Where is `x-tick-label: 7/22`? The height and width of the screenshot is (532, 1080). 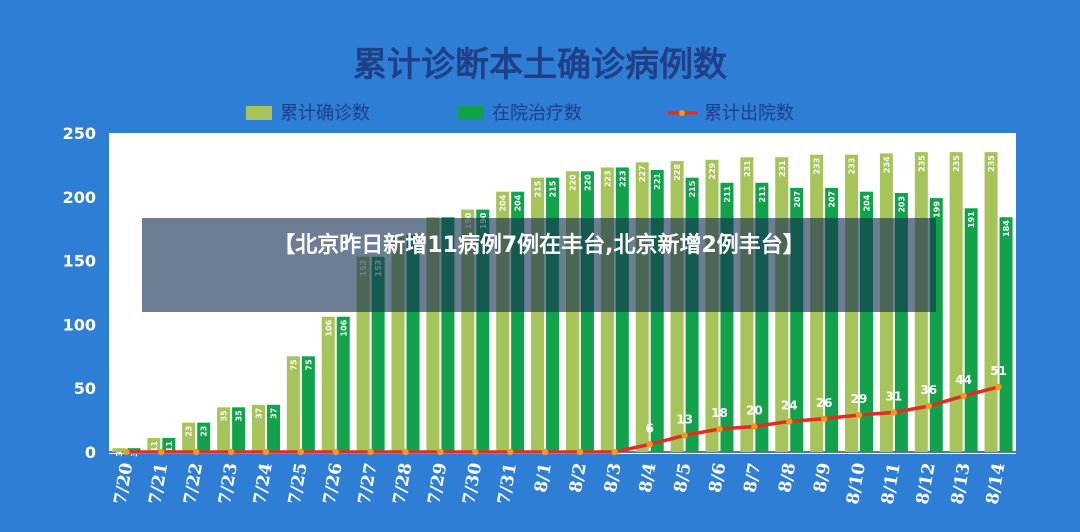 x-tick-label: 7/22 is located at coordinates (193, 483).